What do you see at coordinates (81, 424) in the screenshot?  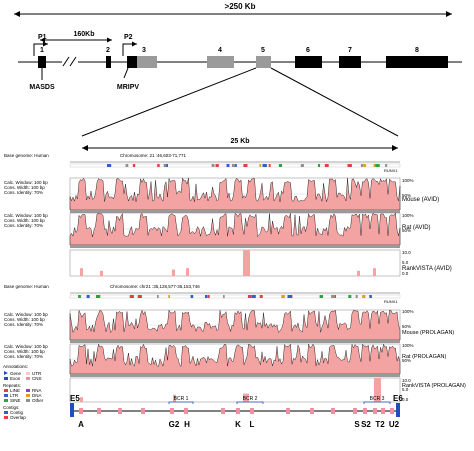 I see `element-label: A` at bounding box center [81, 424].